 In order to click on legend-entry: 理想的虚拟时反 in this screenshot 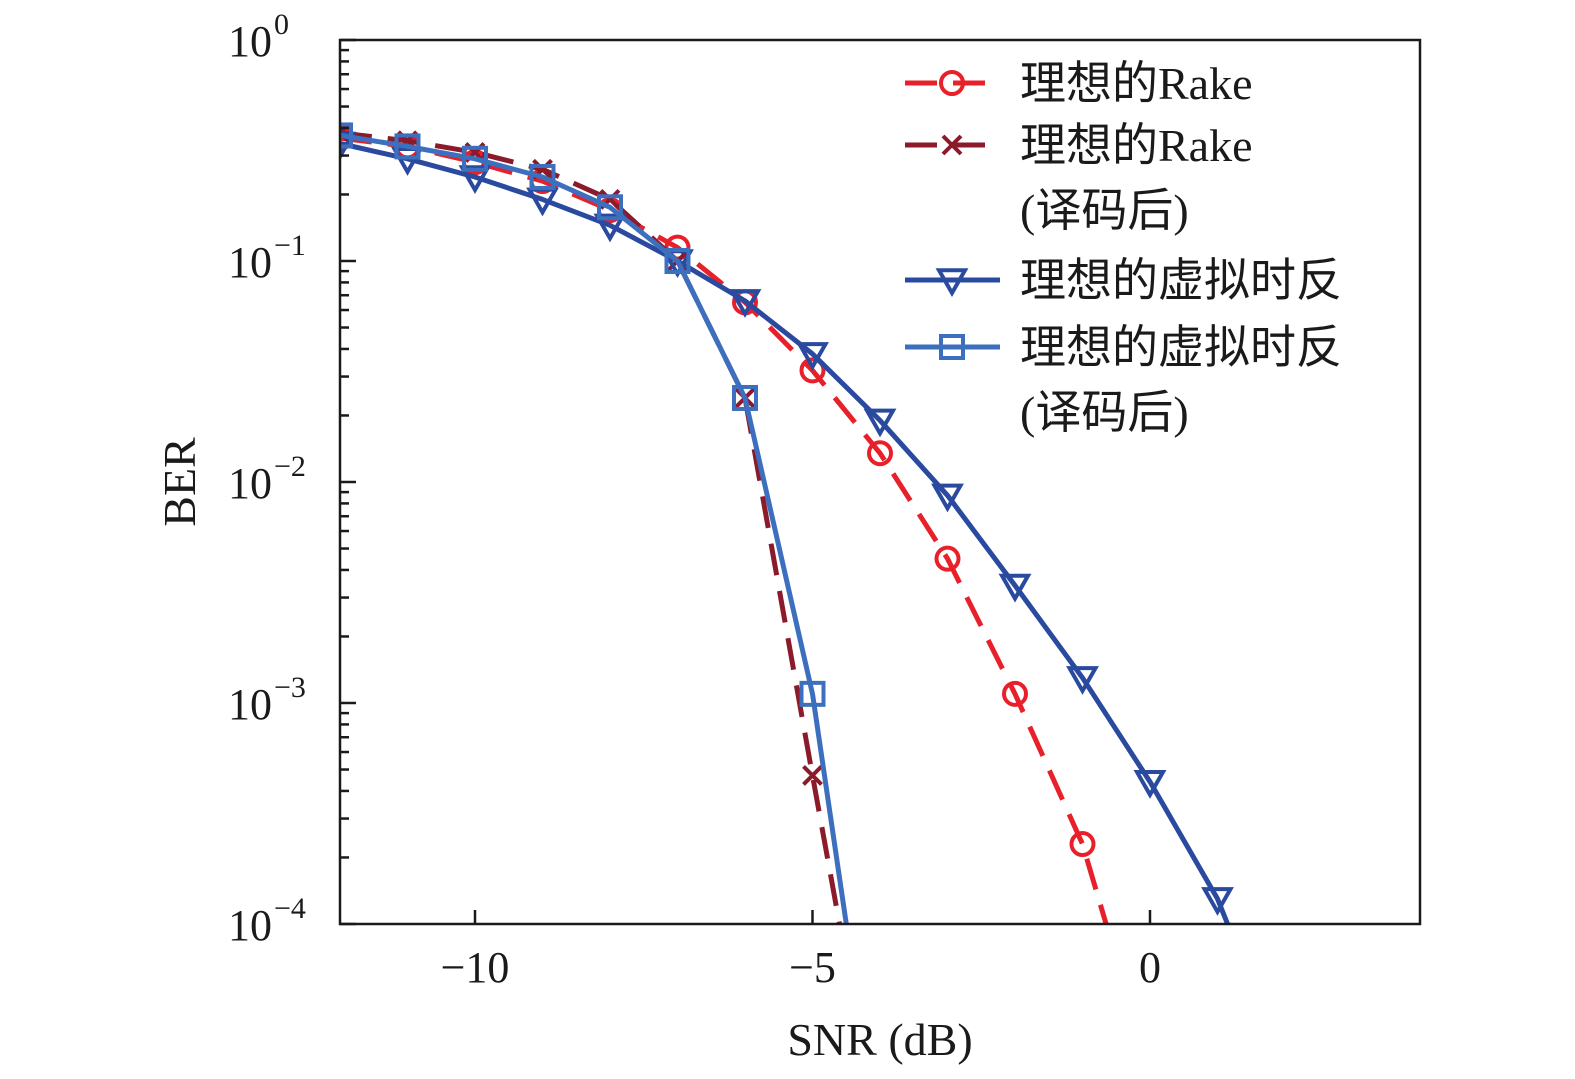, I will do `click(1123, 280)`.